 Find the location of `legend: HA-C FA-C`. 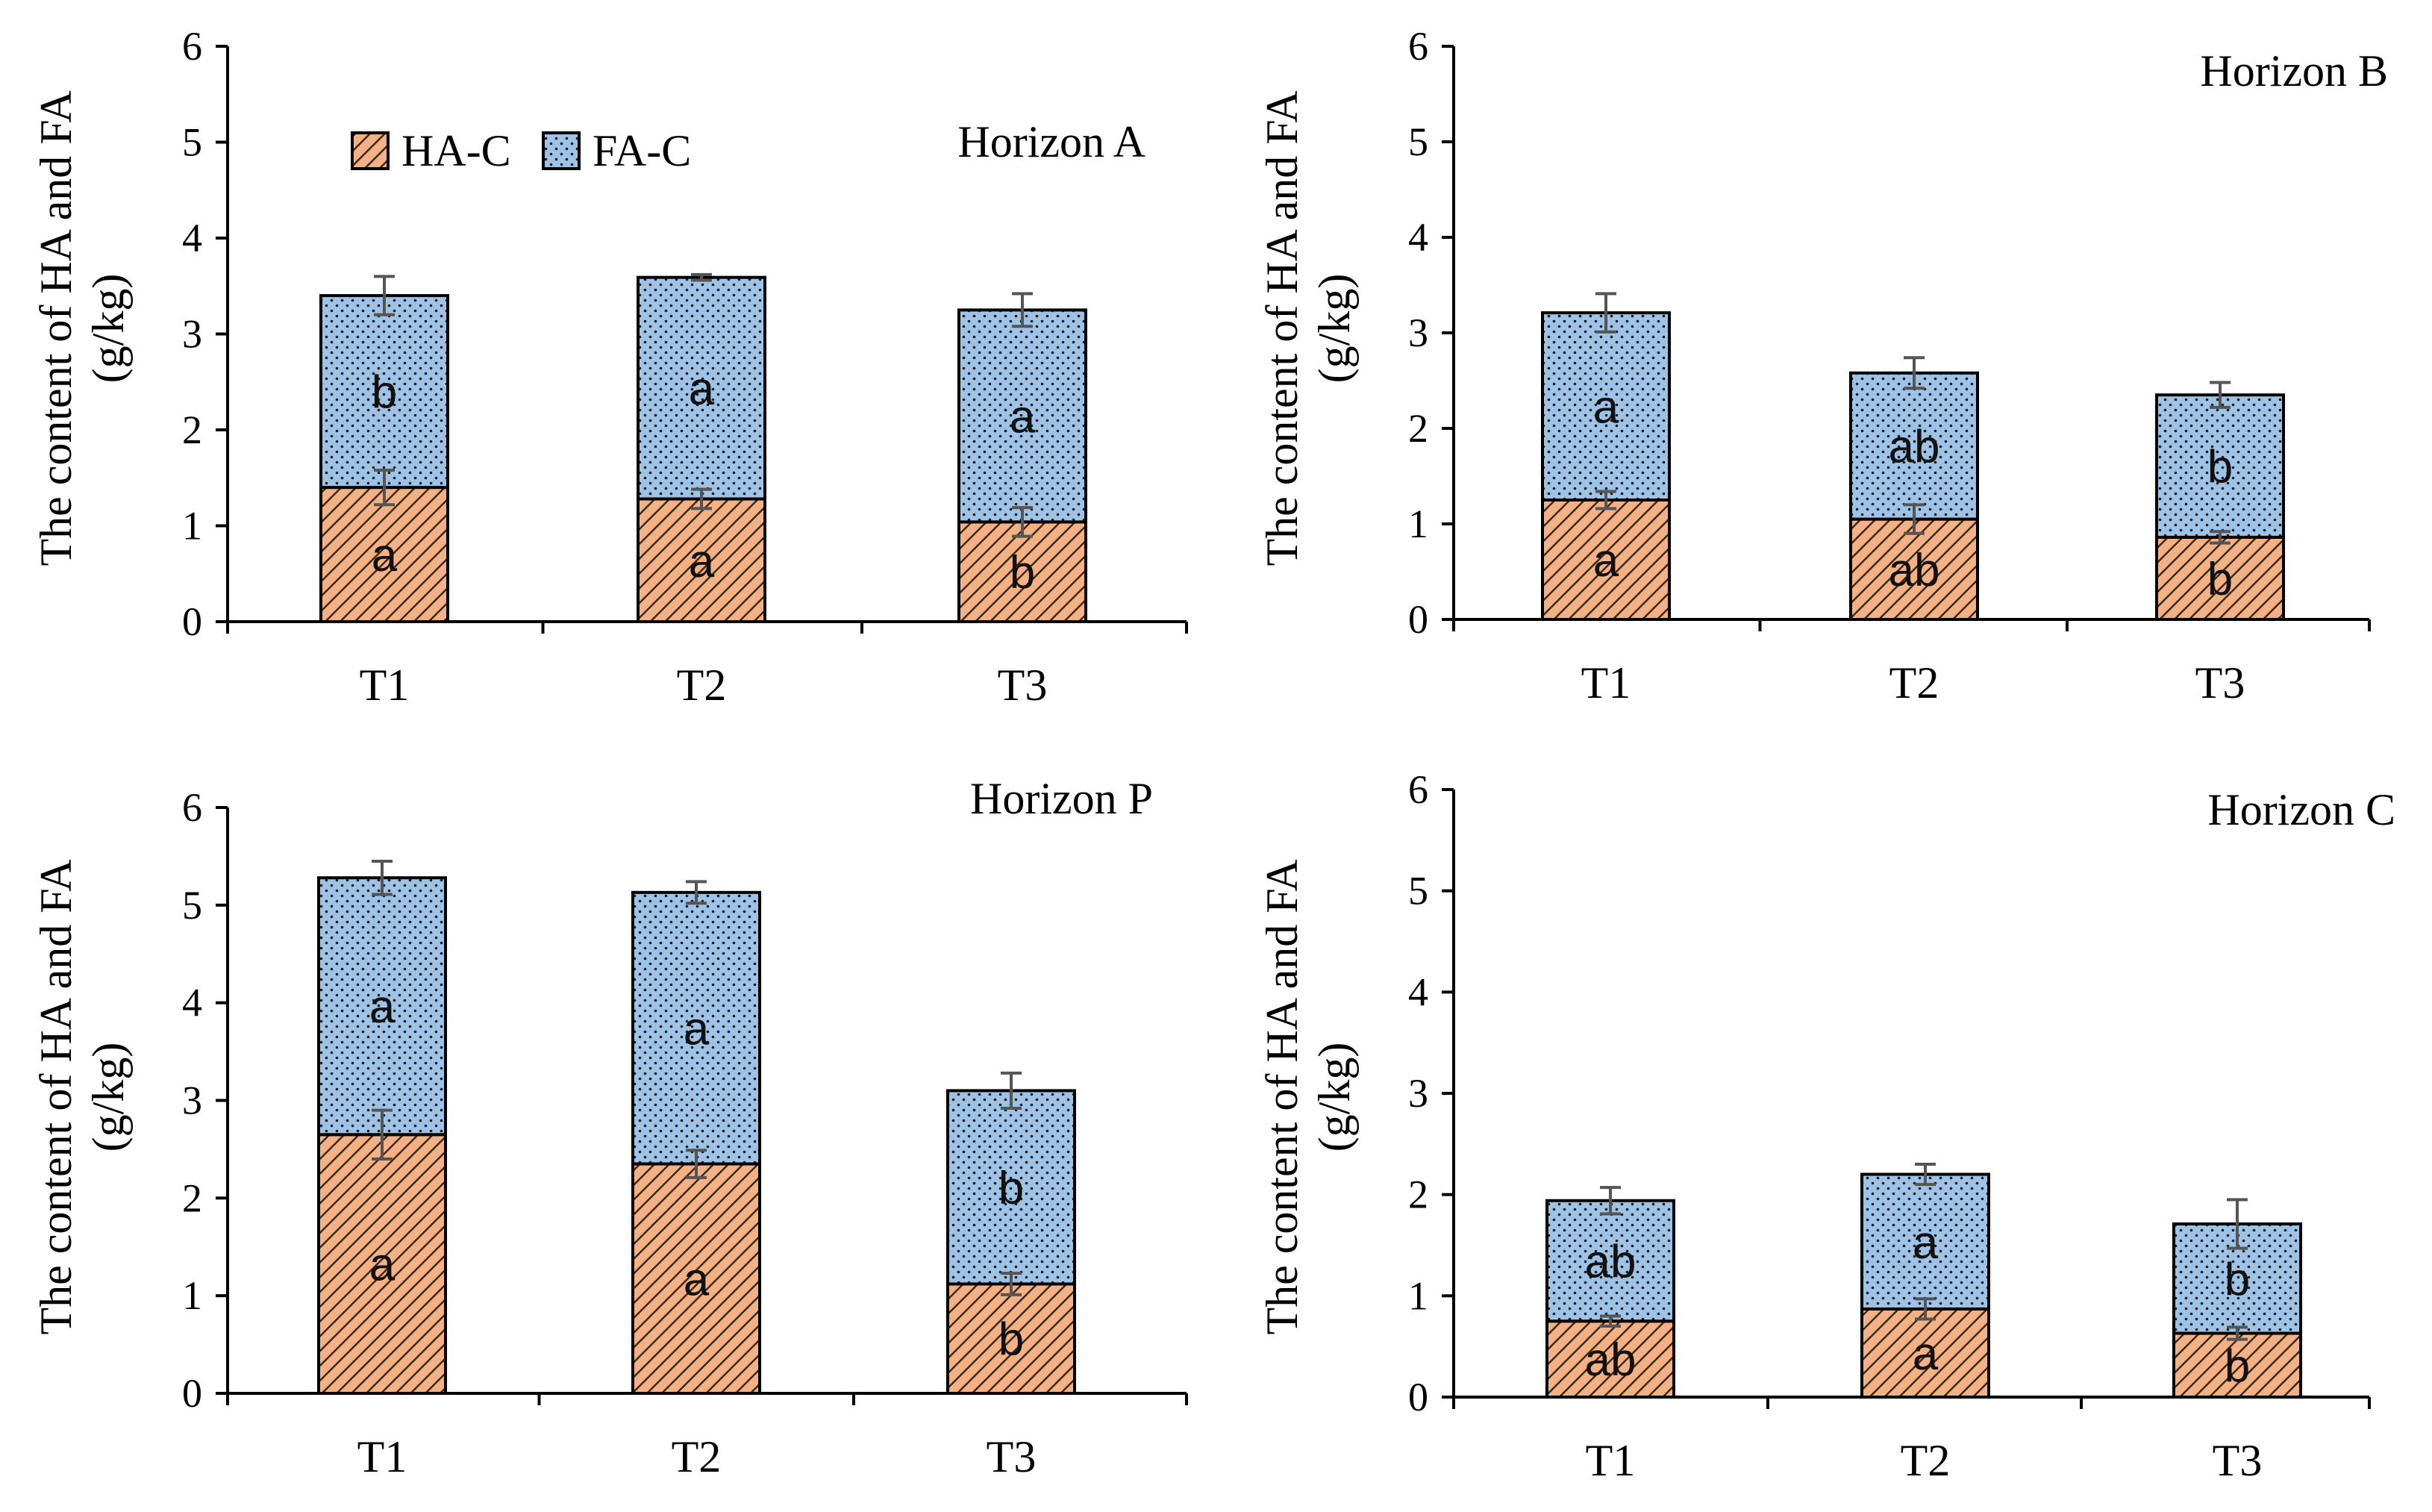

legend: HA-C FA-C is located at coordinates (521, 150).